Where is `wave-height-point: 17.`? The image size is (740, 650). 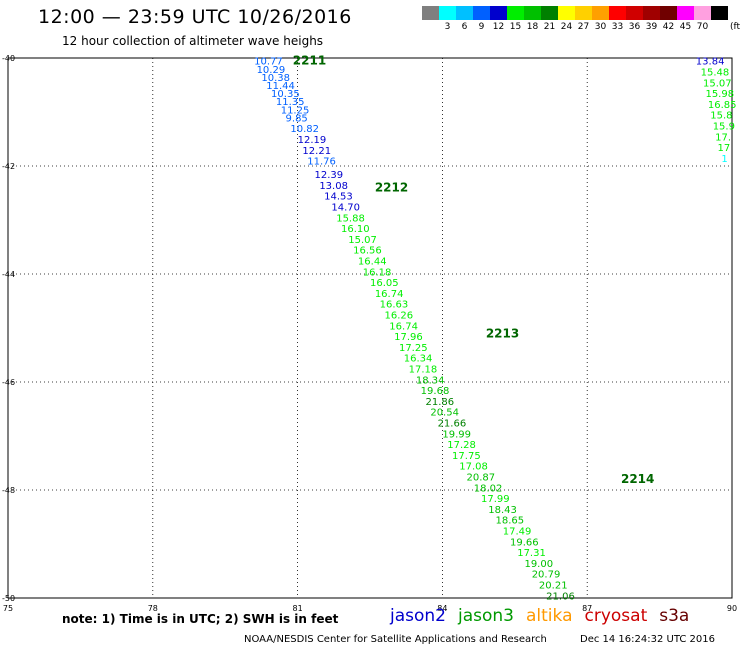 wave-height-point: 17. is located at coordinates (723, 137).